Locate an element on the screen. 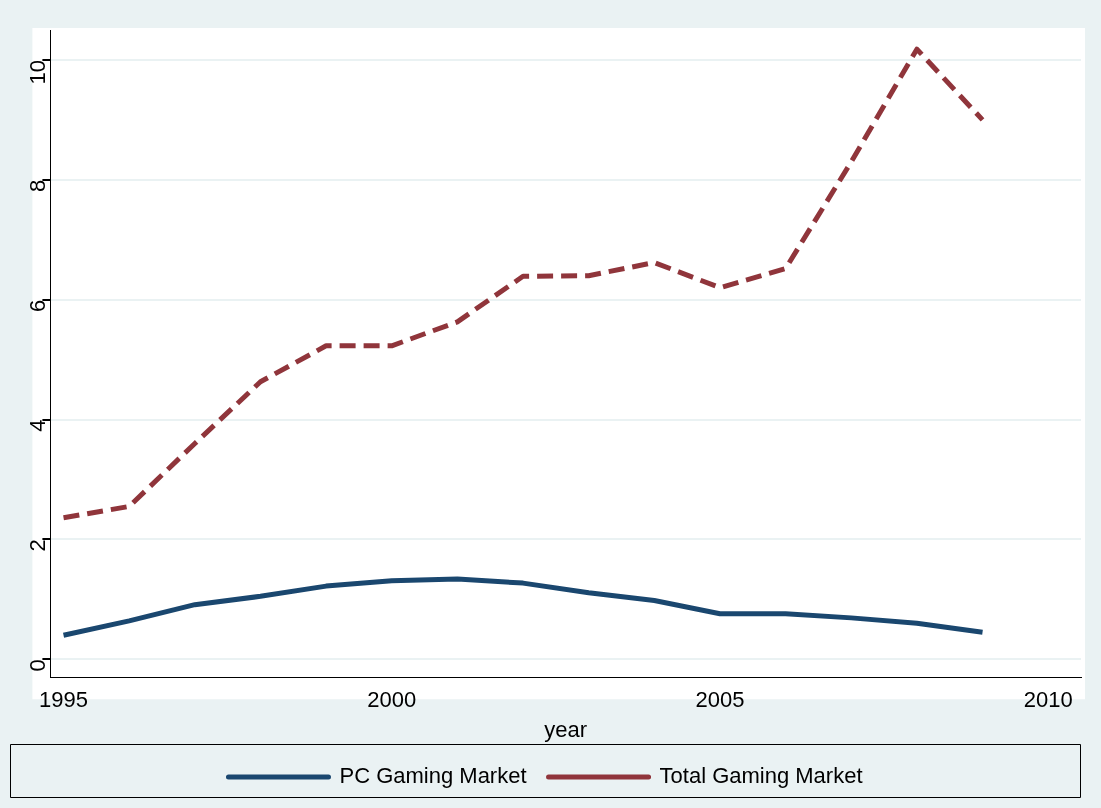 The width and height of the screenshot is (1101, 808). x-tick-label: 2005 is located at coordinates (720, 700).